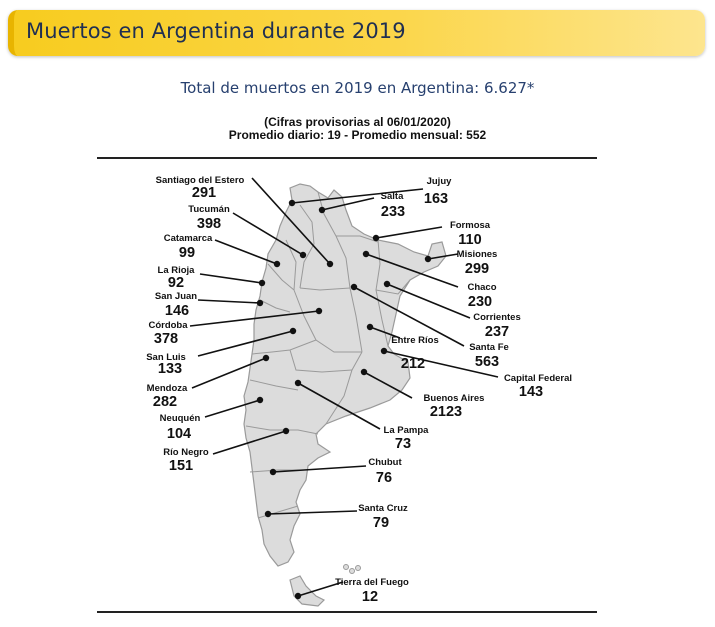  I want to click on top-divider, so click(347, 158).